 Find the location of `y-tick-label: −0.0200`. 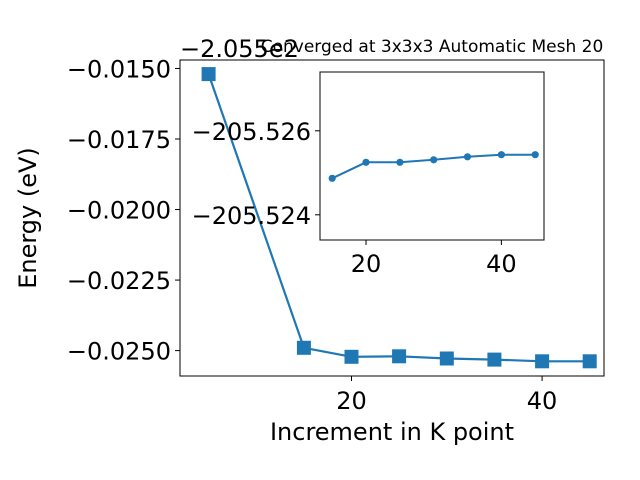

y-tick-label: −0.0200 is located at coordinates (119, 211).